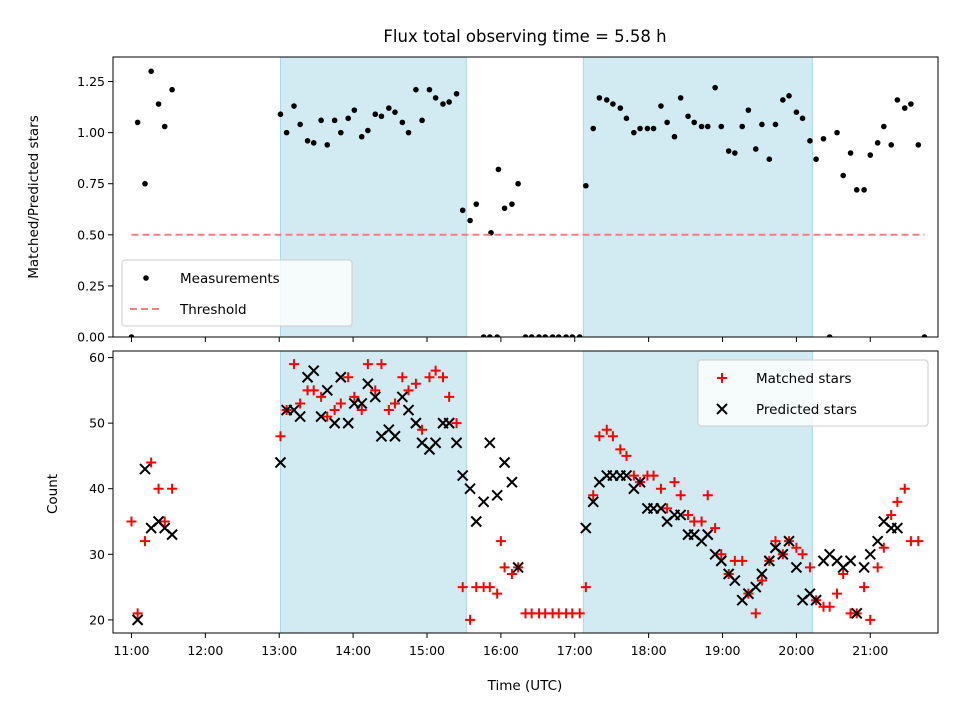  I want to click on y-tick-label: 0.75, so click(91, 183).